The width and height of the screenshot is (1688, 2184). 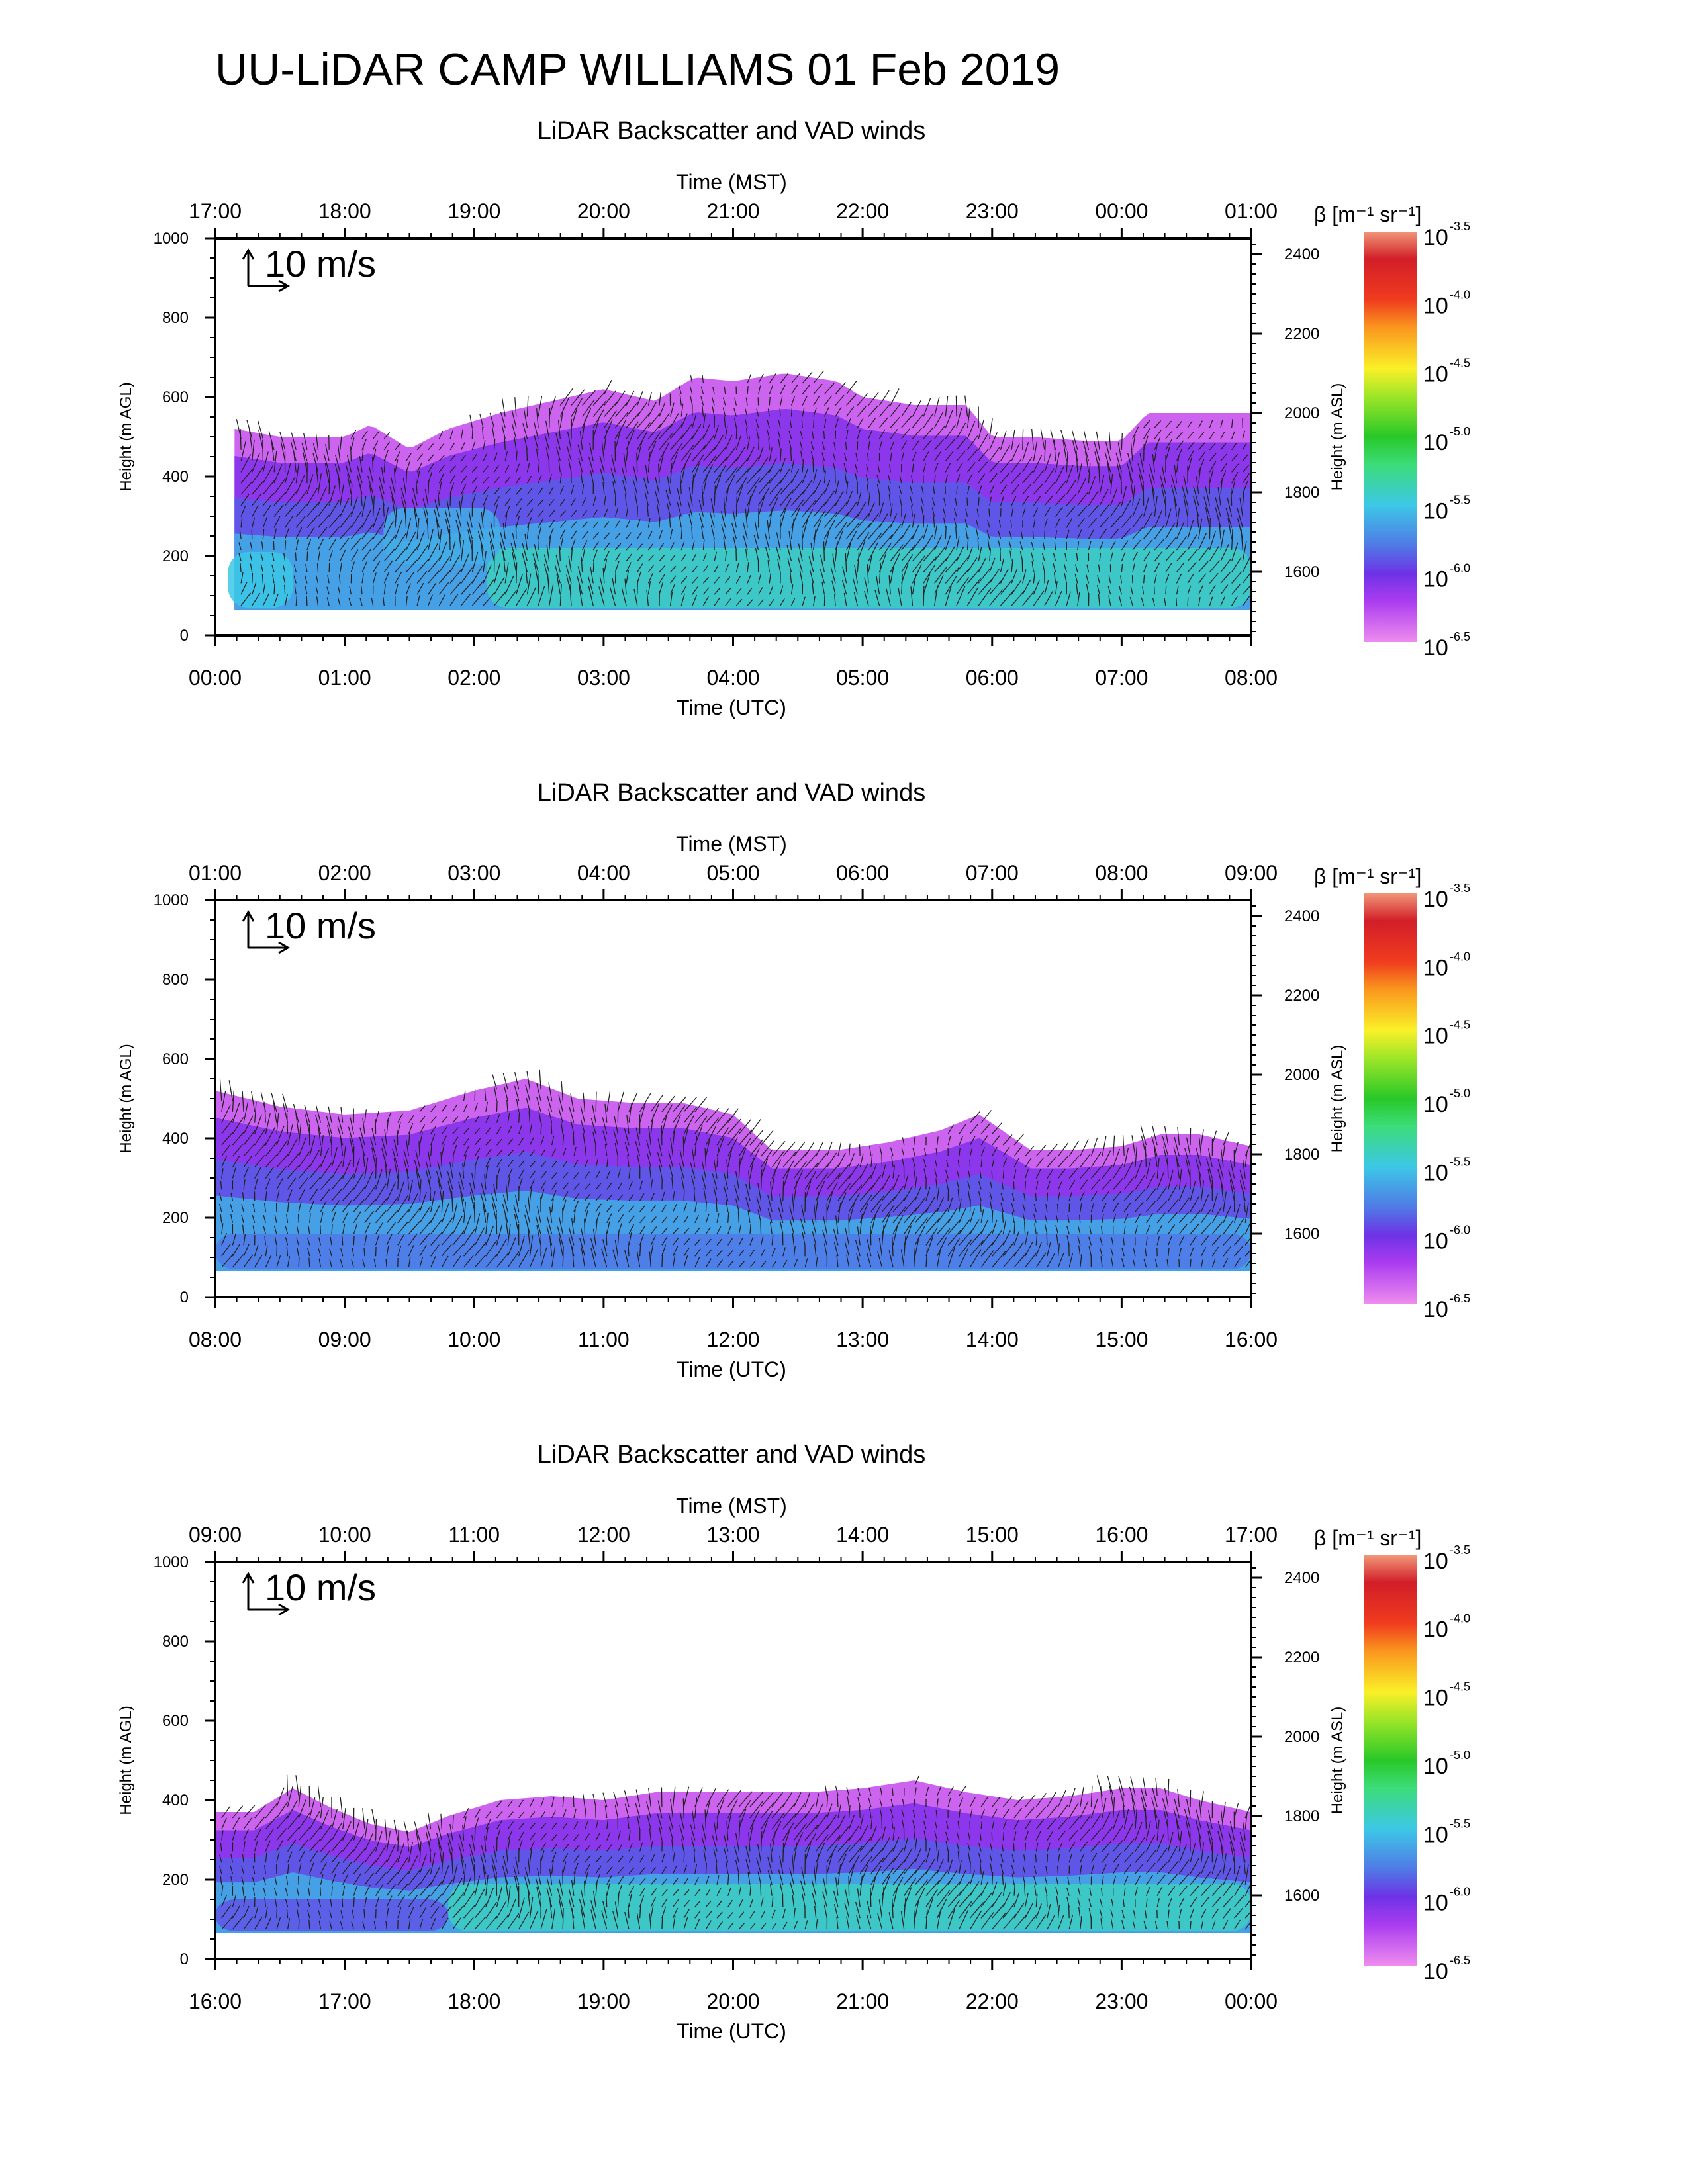 I want to click on y-right-tick-label: 2400, so click(x=1301, y=255).